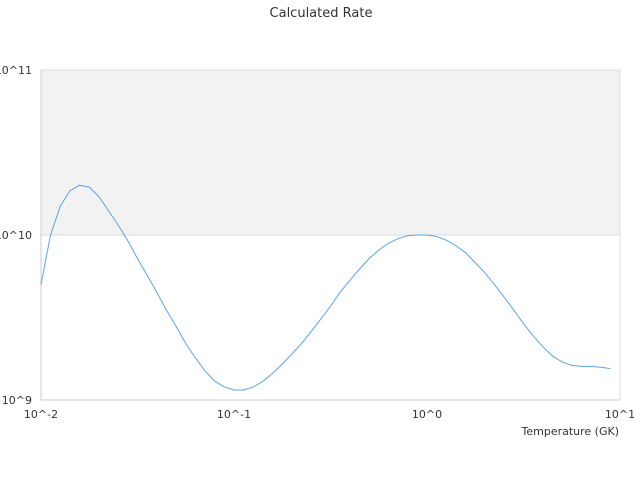  What do you see at coordinates (570, 431) in the screenshot?
I see `x-axis-title: Temperature (GK)` at bounding box center [570, 431].